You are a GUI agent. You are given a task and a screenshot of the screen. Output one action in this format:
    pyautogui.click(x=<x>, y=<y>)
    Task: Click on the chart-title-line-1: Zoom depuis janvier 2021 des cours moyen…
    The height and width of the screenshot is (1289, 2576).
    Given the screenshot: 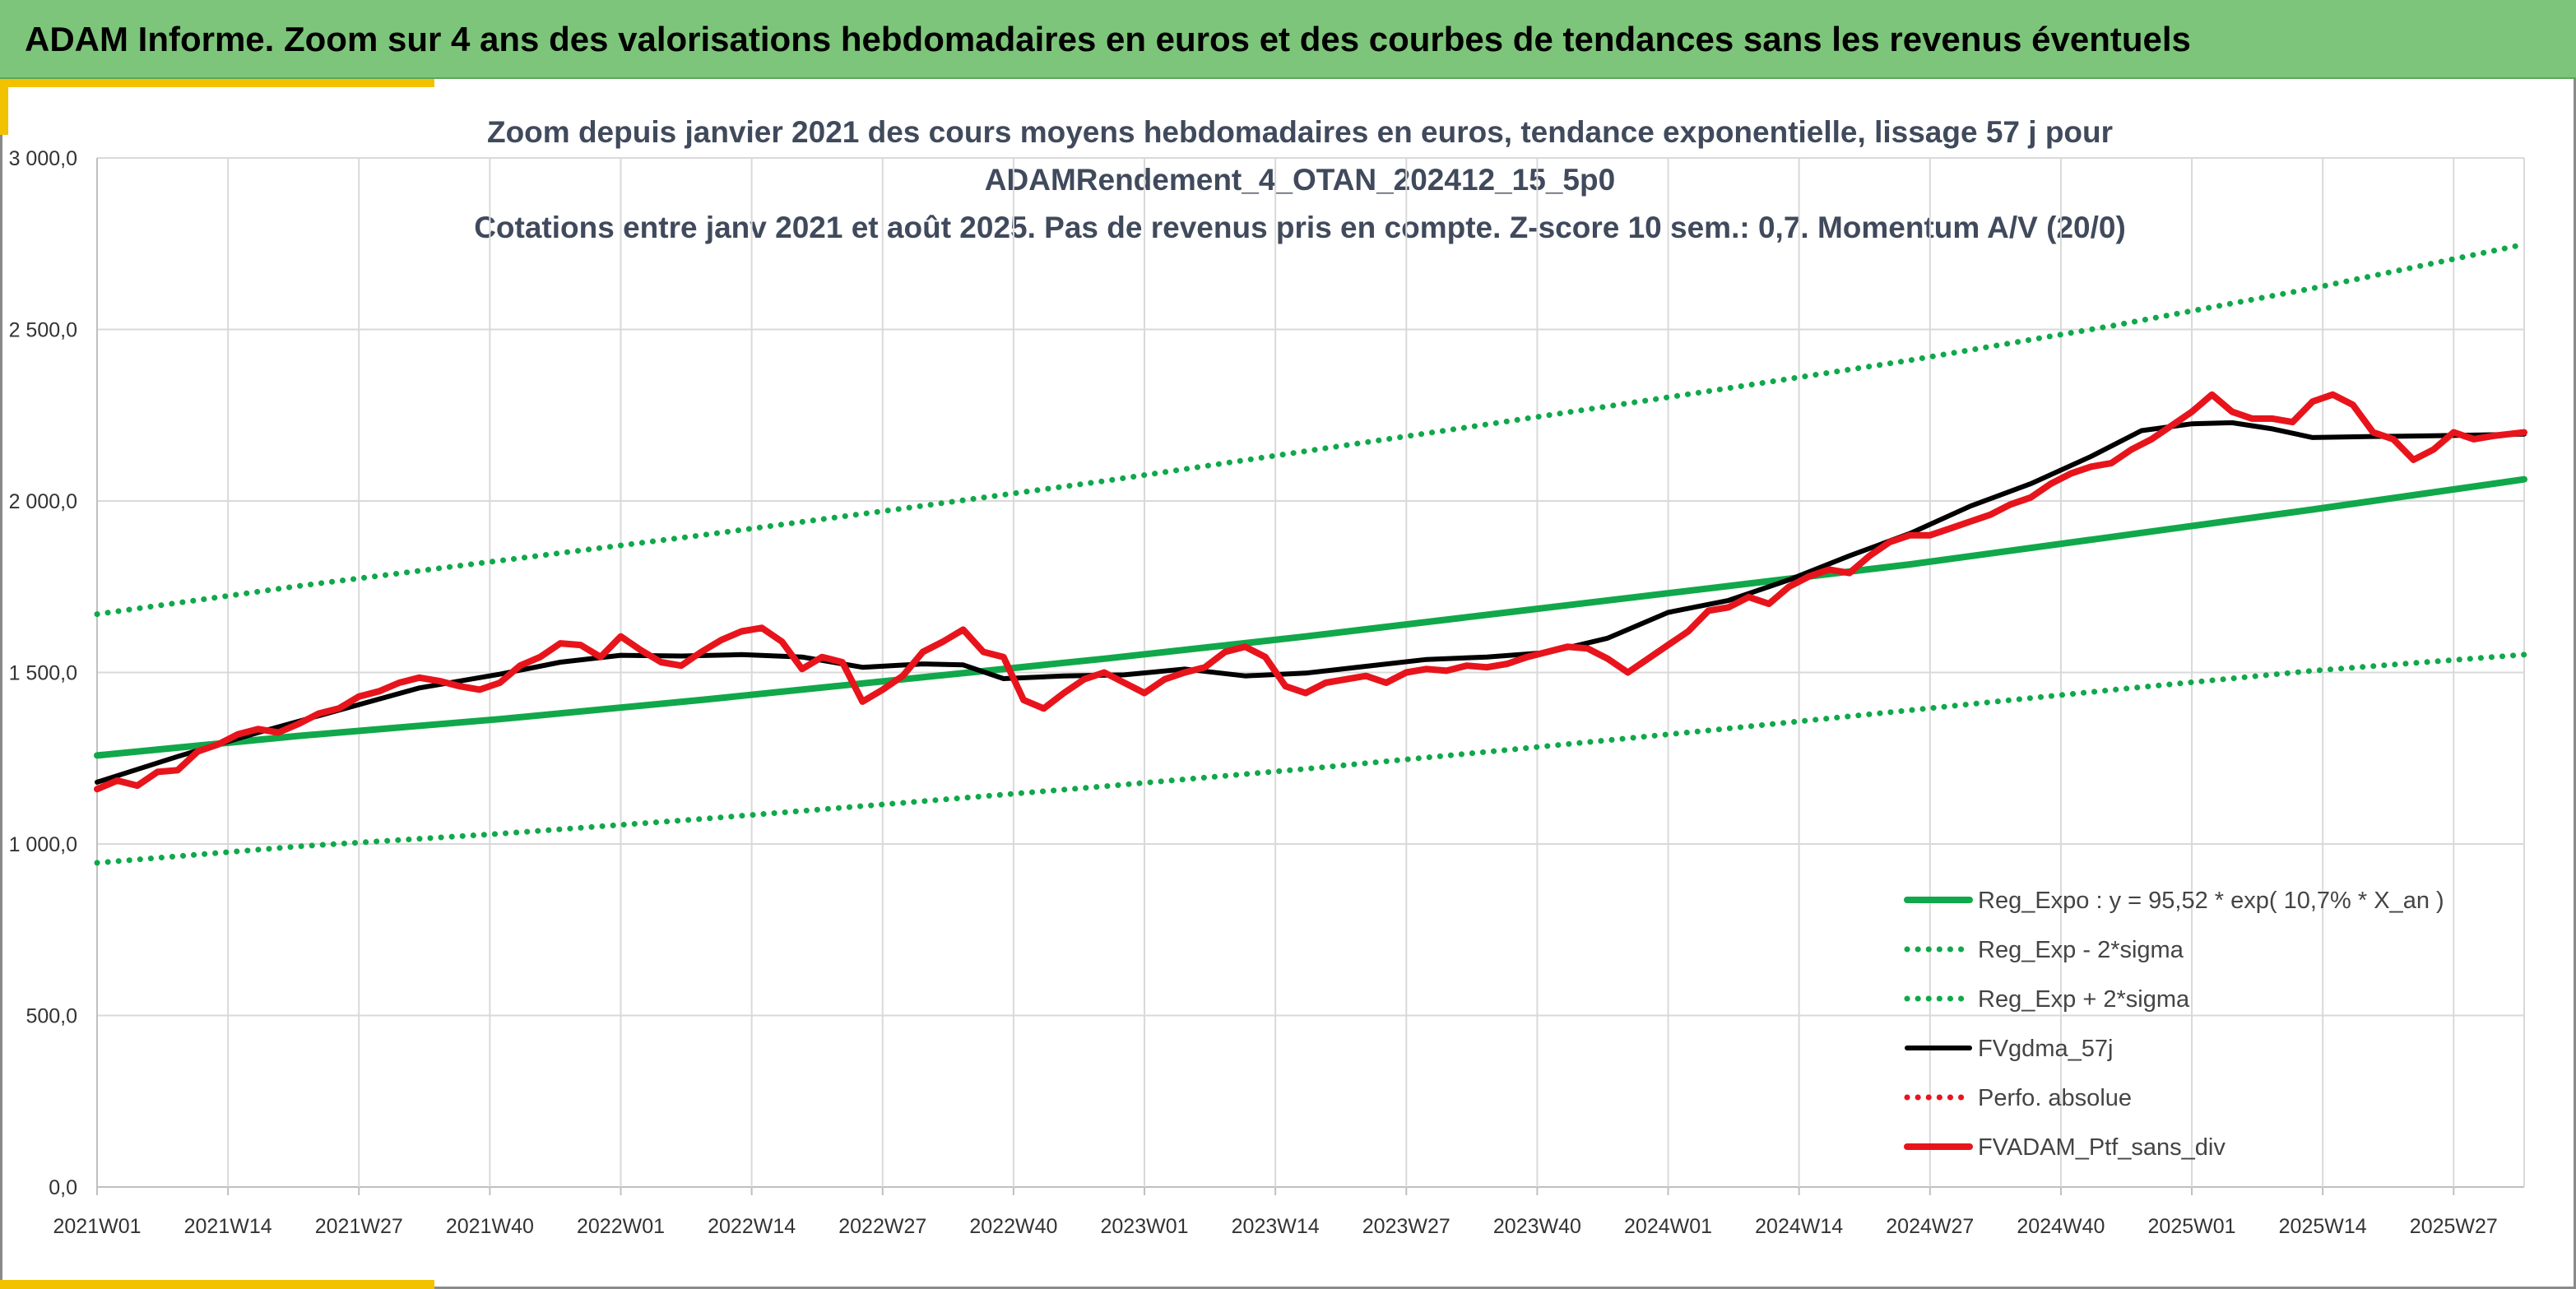 What is the action you would take?
    pyautogui.click(x=1300, y=132)
    